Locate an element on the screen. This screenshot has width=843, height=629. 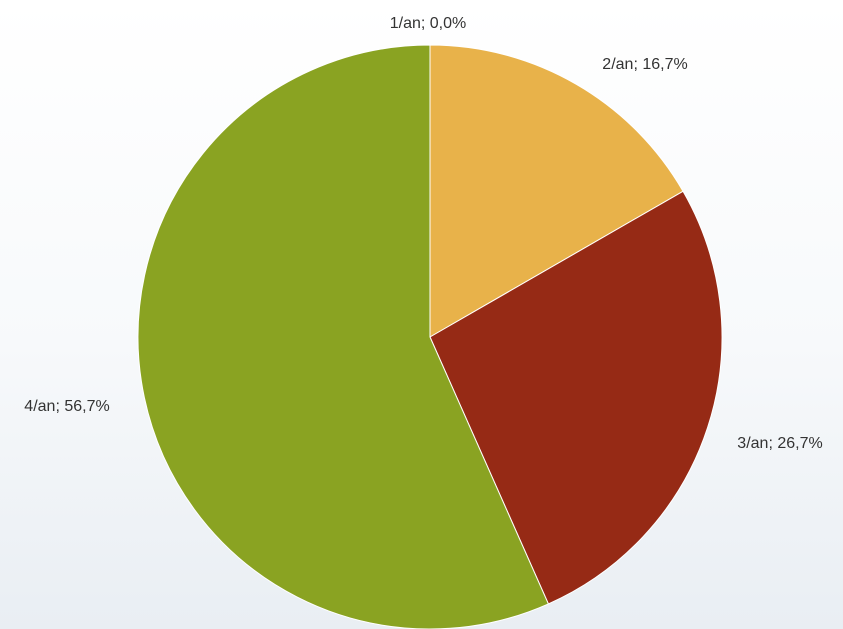
pie-slice-2-an is located at coordinates (556, 191).